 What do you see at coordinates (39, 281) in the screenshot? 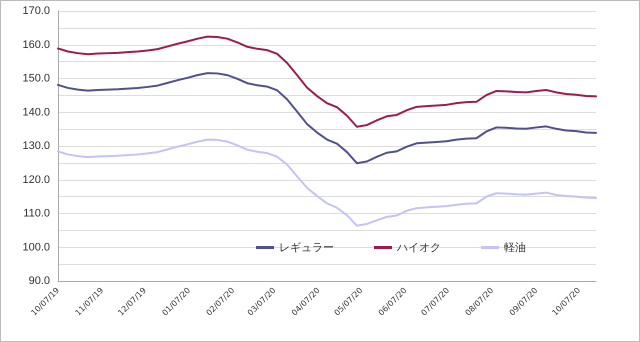
I see `y-tick-label: 90.0` at bounding box center [39, 281].